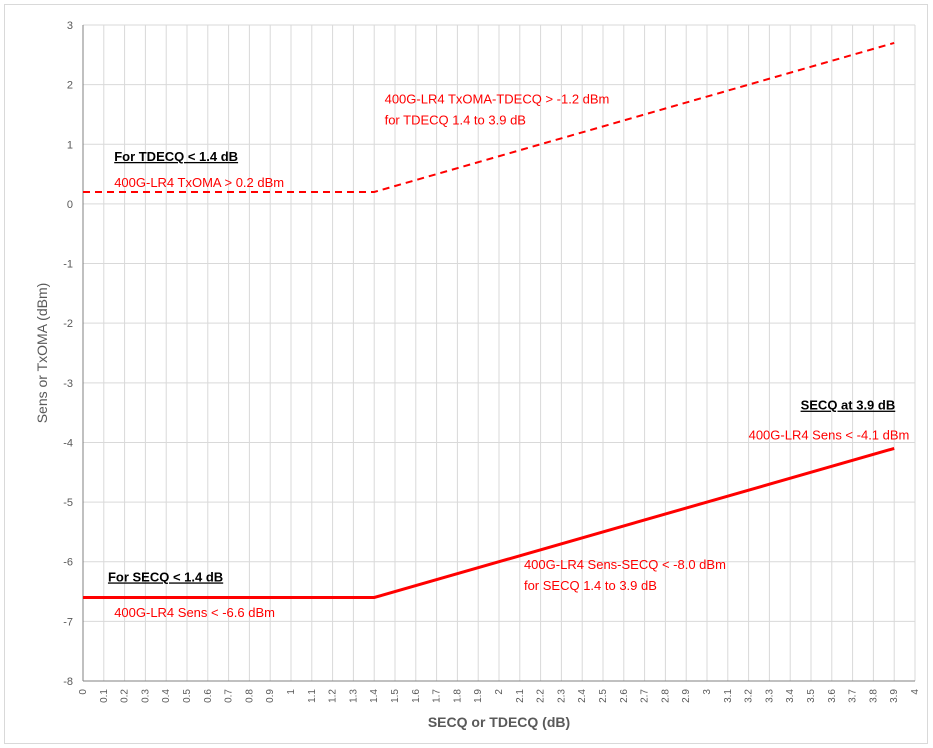 The width and height of the screenshot is (933, 748). Describe the element at coordinates (582, 696) in the screenshot. I see `x-tick-label: 2.4` at that location.